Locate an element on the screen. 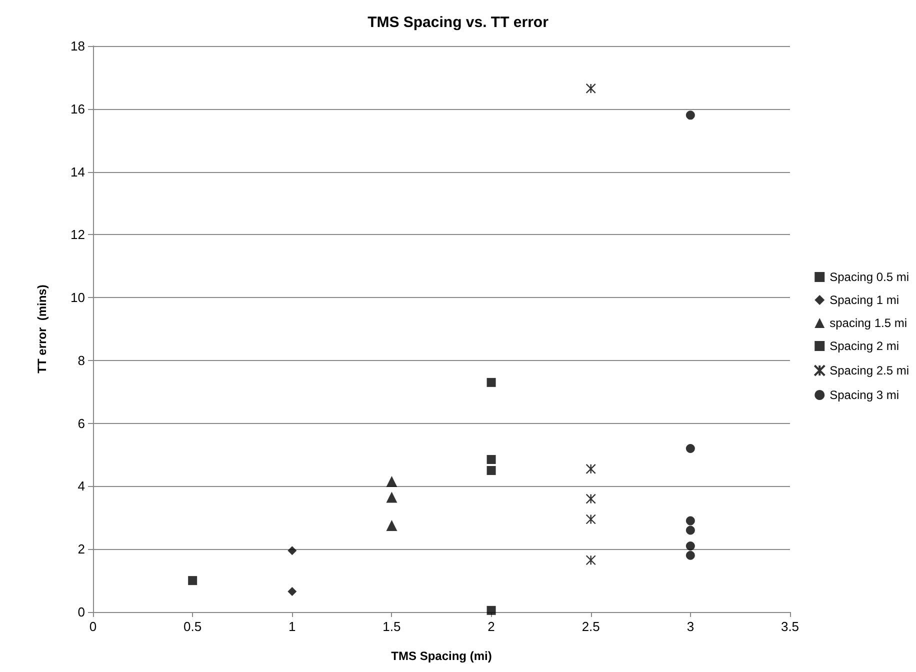  y-tick-label: 4 is located at coordinates (81, 486).